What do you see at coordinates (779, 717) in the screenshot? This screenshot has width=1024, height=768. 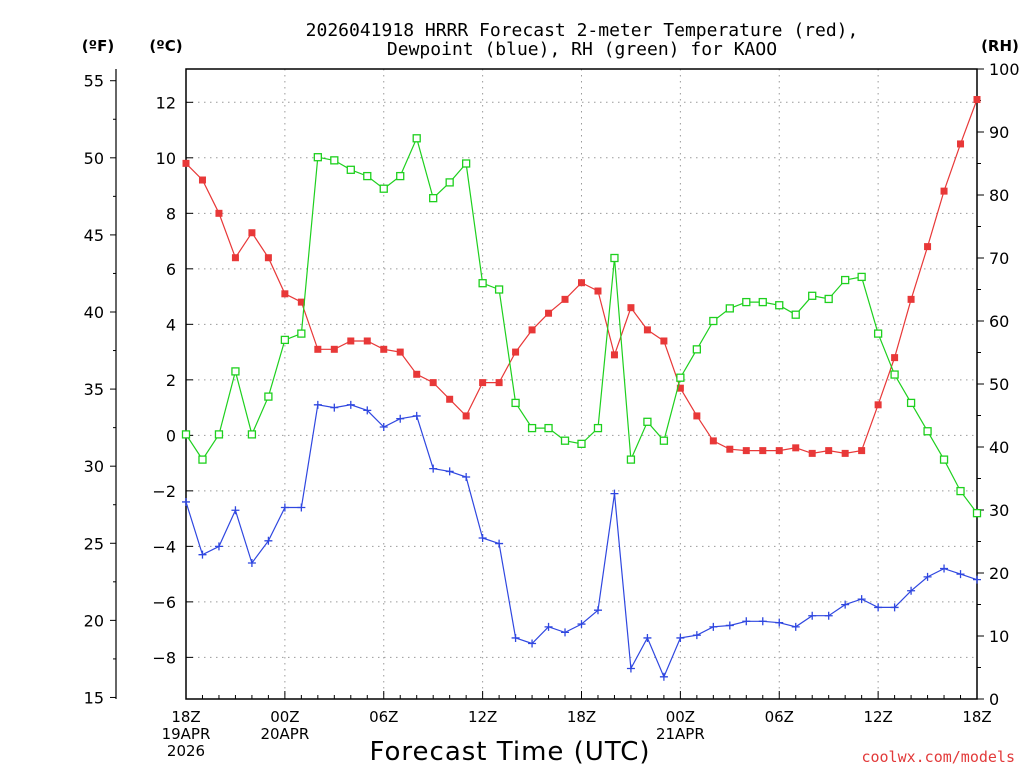 I see `time-tick-label: 06Z` at bounding box center [779, 717].